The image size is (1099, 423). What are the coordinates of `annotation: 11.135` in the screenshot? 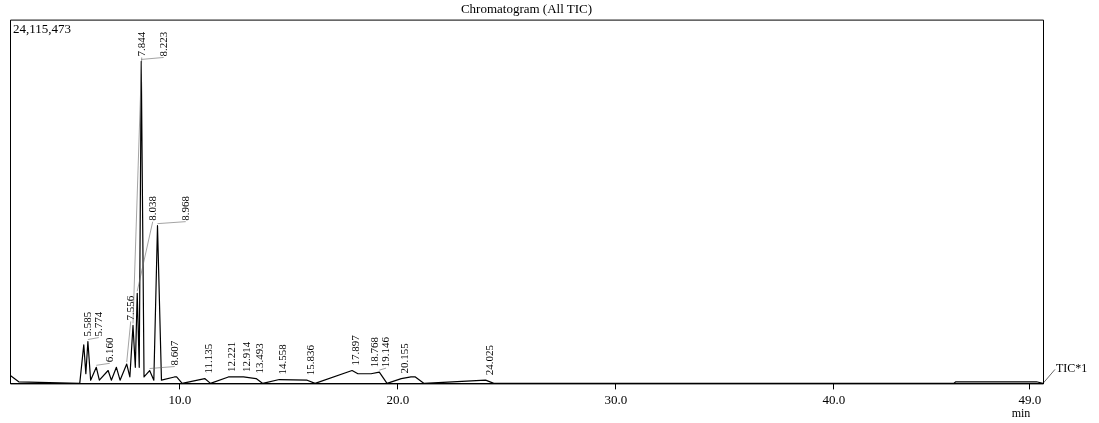 It's located at (207, 358).